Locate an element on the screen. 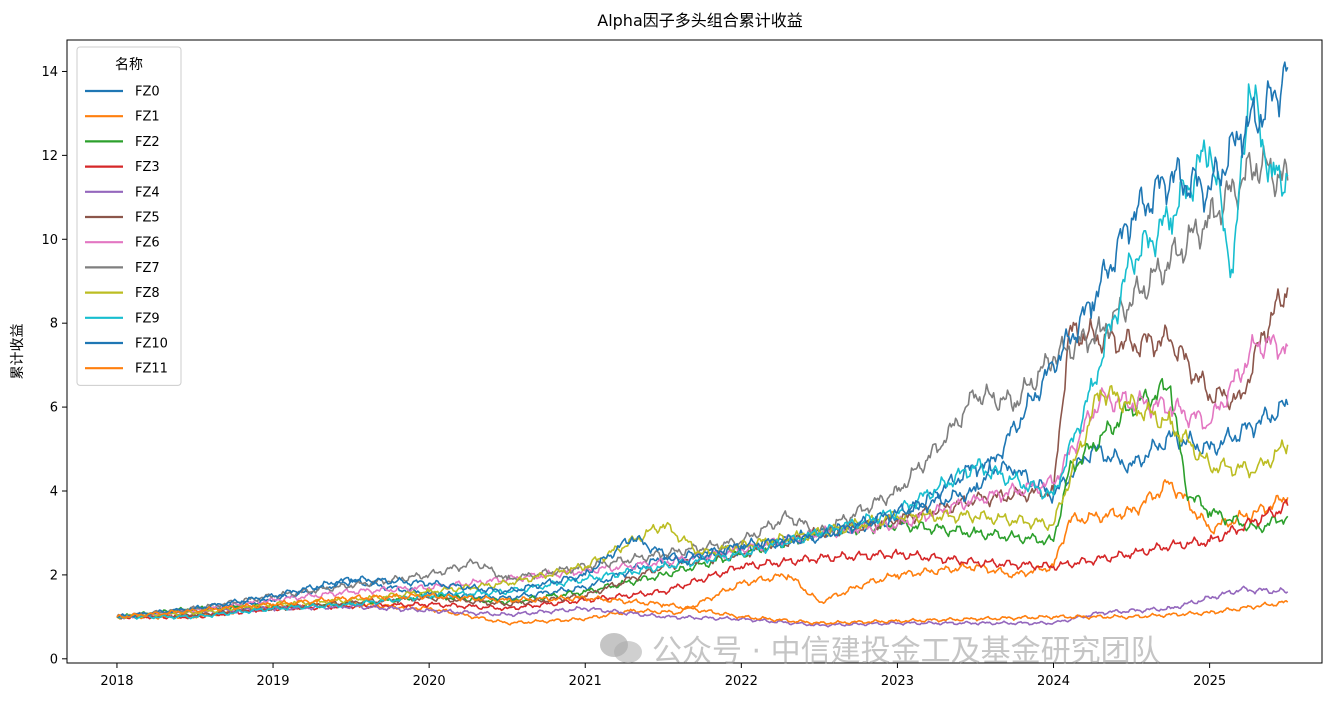  y-tick-label: 8 is located at coordinates (54, 324).